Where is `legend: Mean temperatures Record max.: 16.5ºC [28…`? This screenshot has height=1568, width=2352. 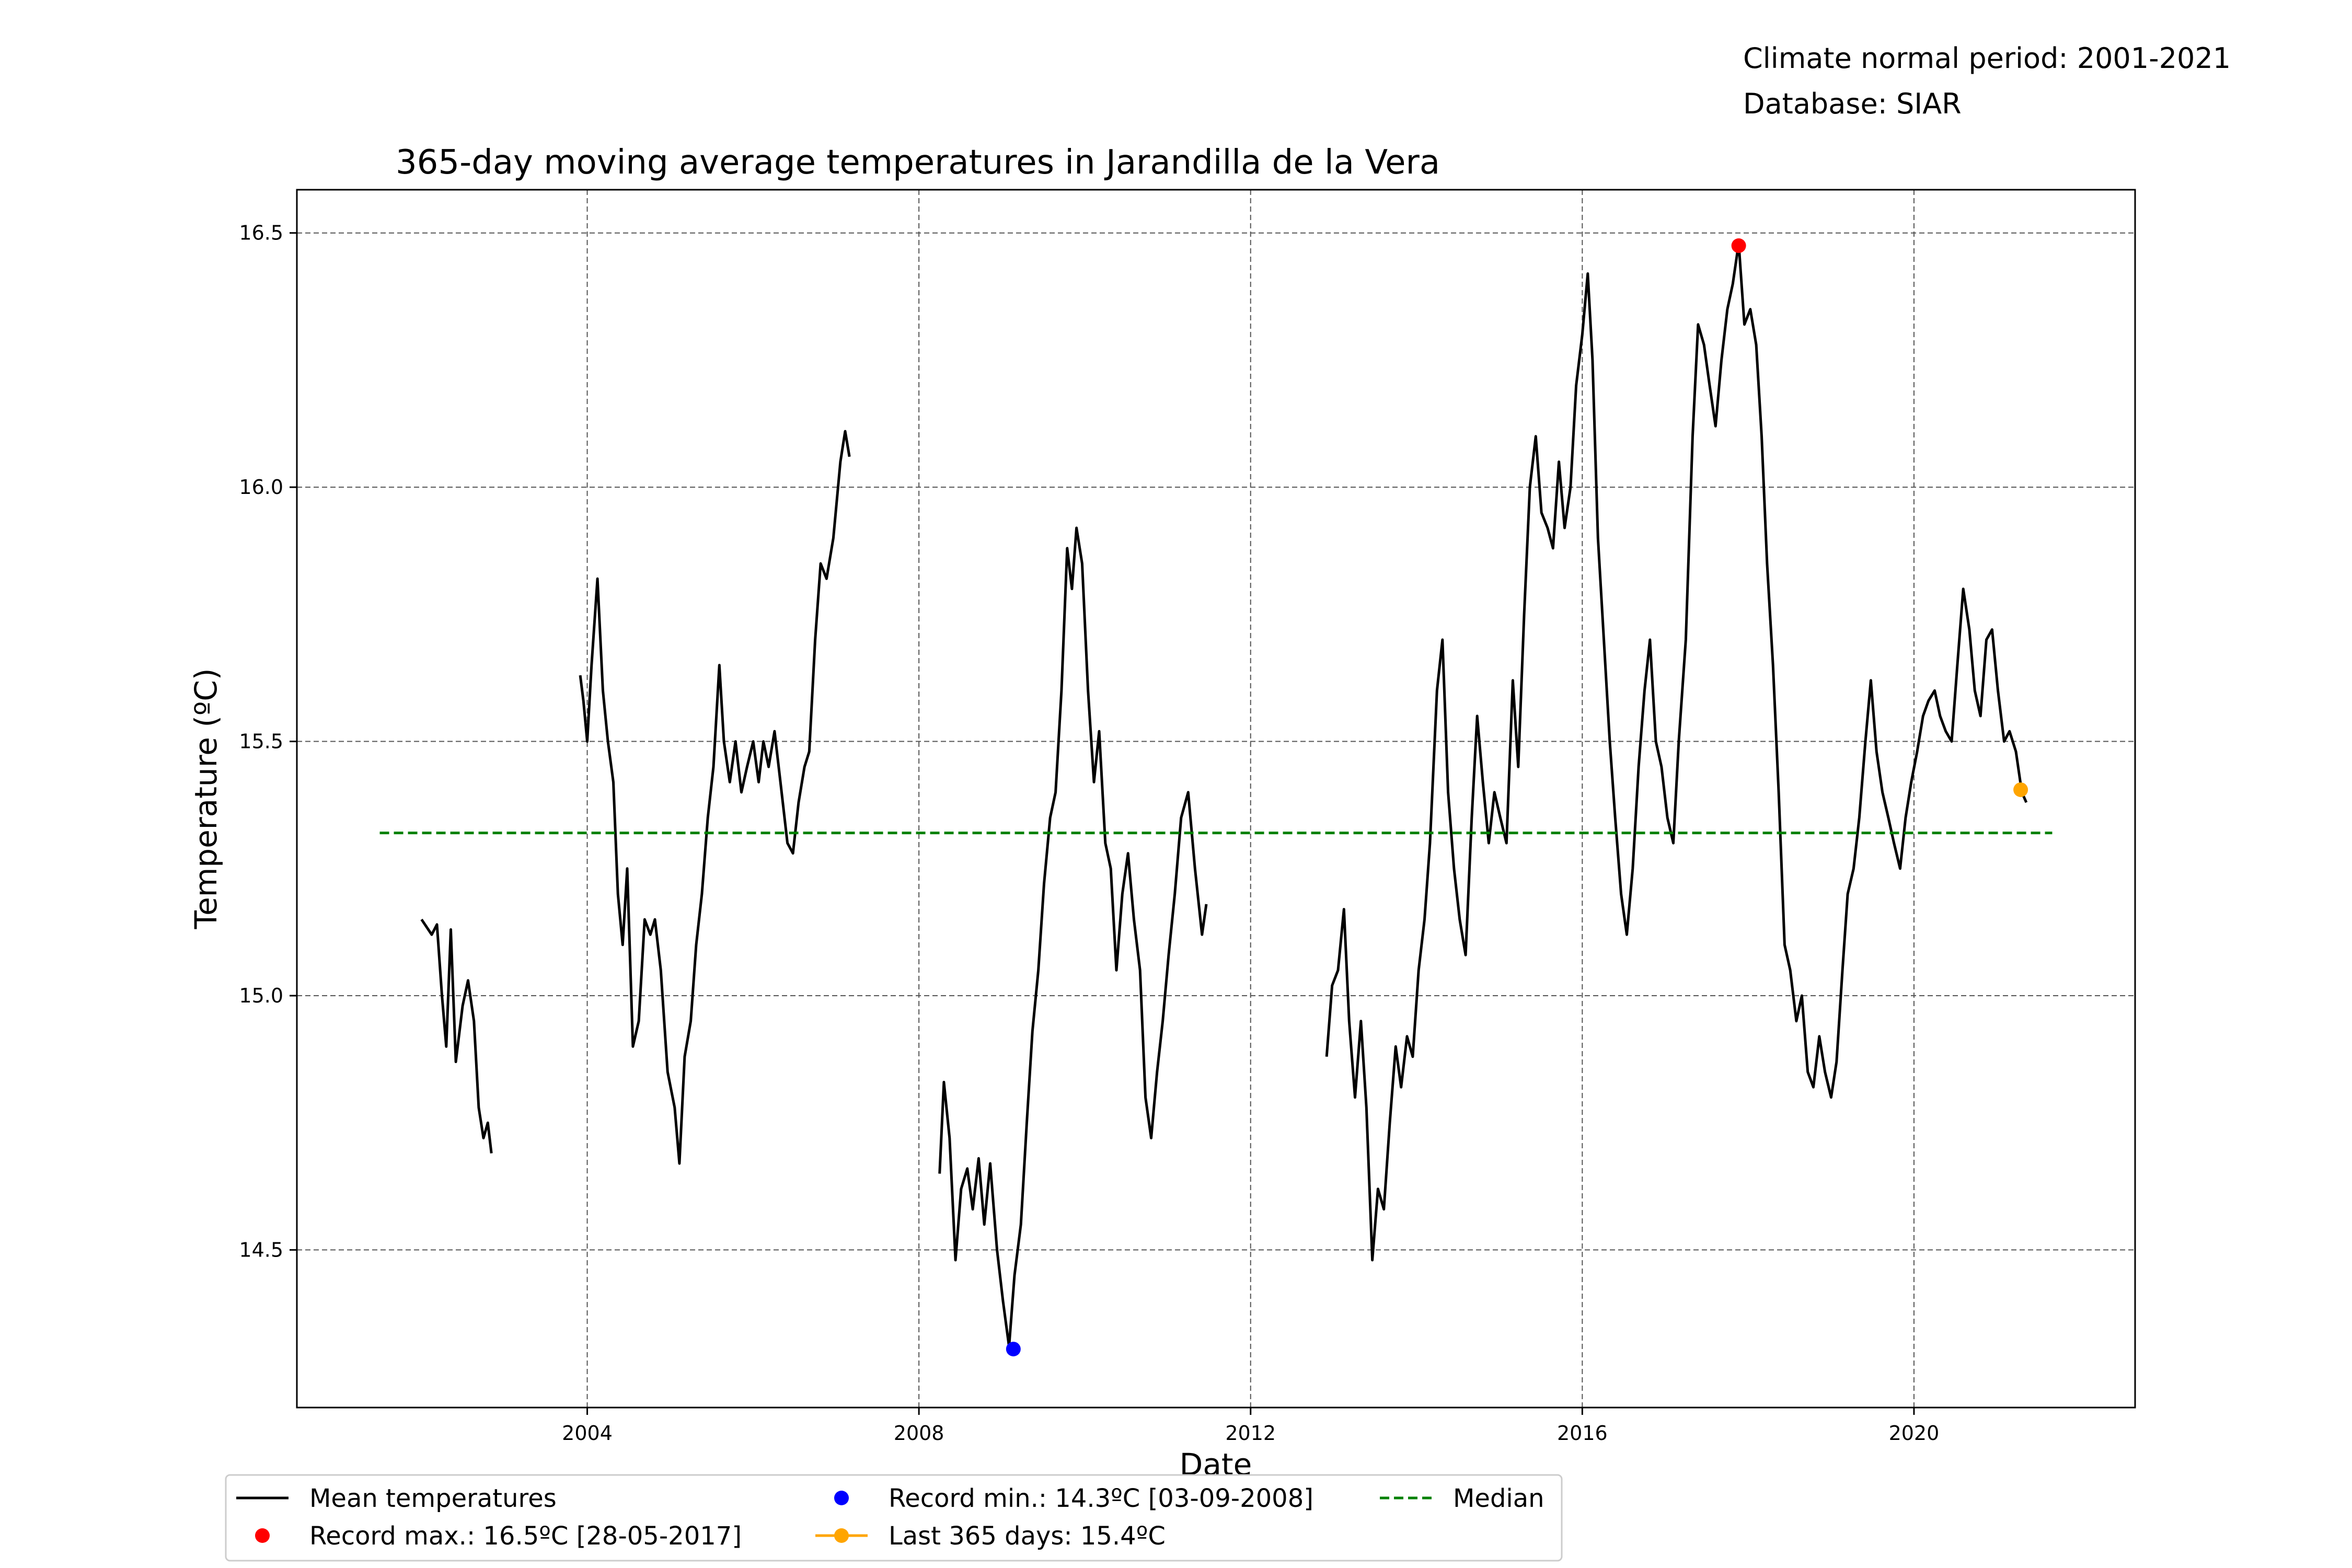
legend: Mean temperatures Record max.: 16.5ºC [28… is located at coordinates (894, 1518).